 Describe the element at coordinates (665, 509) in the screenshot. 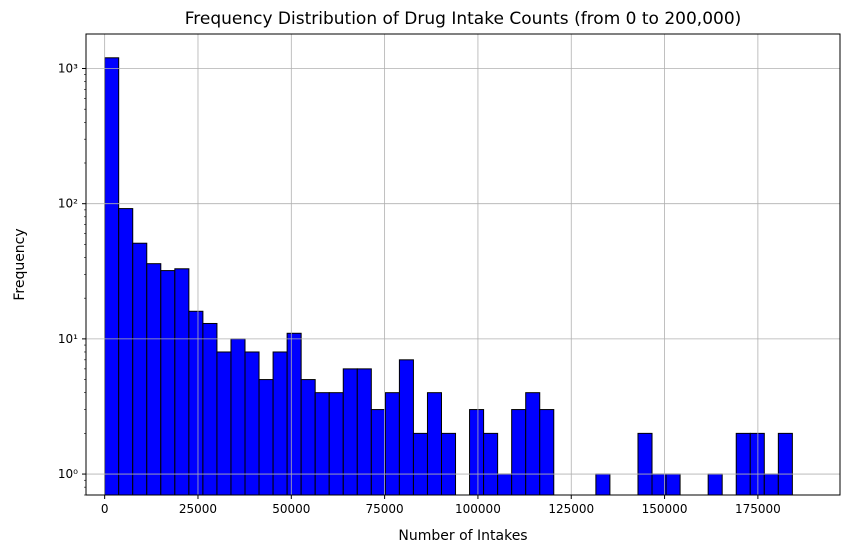

I see `x-tick-label: 150000` at that location.